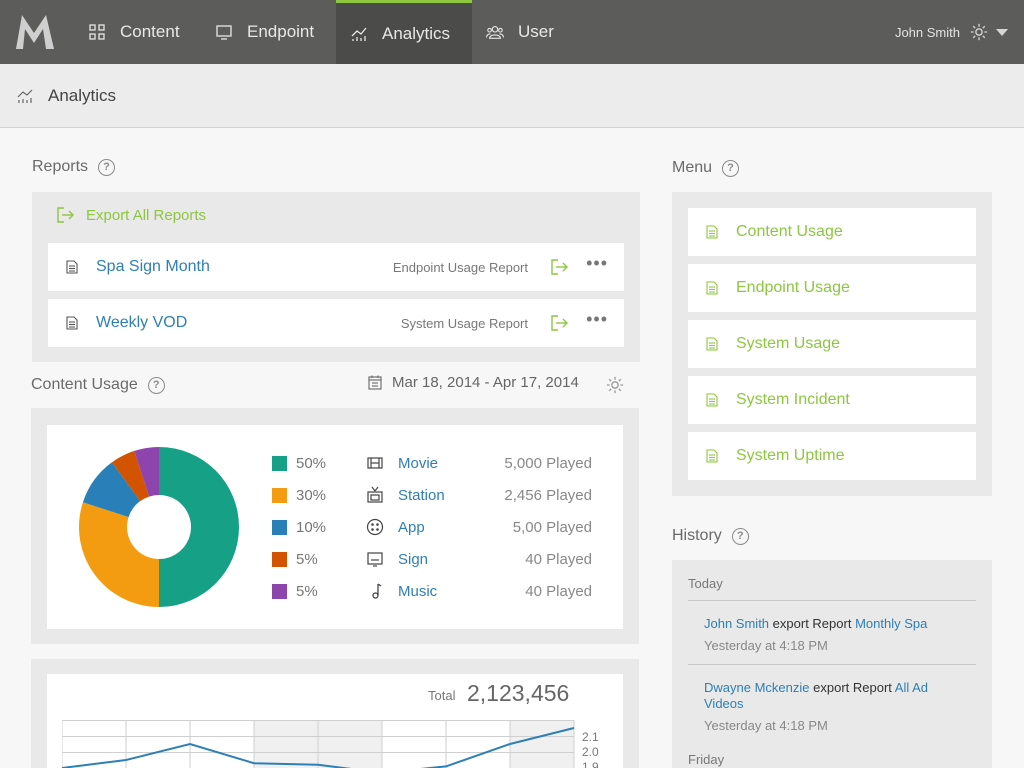 The height and width of the screenshot is (768, 1024). Describe the element at coordinates (558, 559) in the screenshot. I see `legend-played-count: 40 Played` at that location.